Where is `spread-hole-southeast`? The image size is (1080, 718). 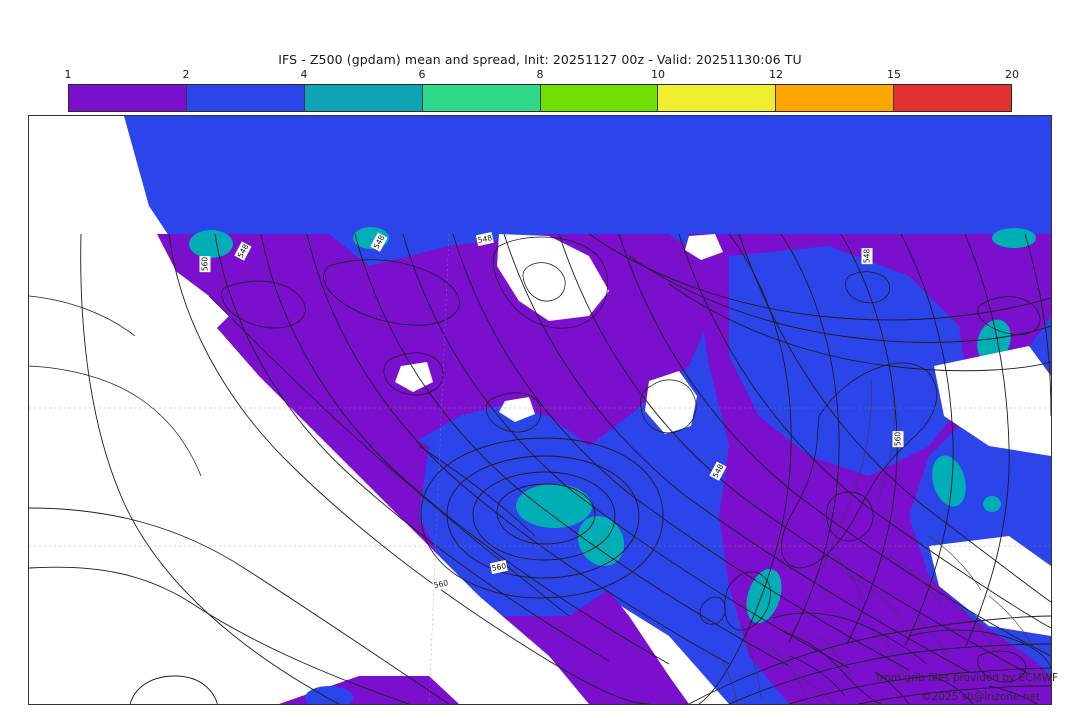
spread-hole-southeast is located at coordinates (990, 586).